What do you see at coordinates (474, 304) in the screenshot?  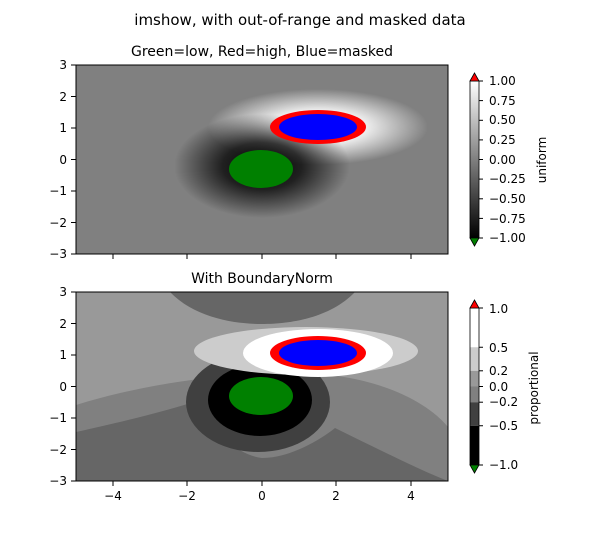 I see `bottom-colorbar-over-arrow` at bounding box center [474, 304].